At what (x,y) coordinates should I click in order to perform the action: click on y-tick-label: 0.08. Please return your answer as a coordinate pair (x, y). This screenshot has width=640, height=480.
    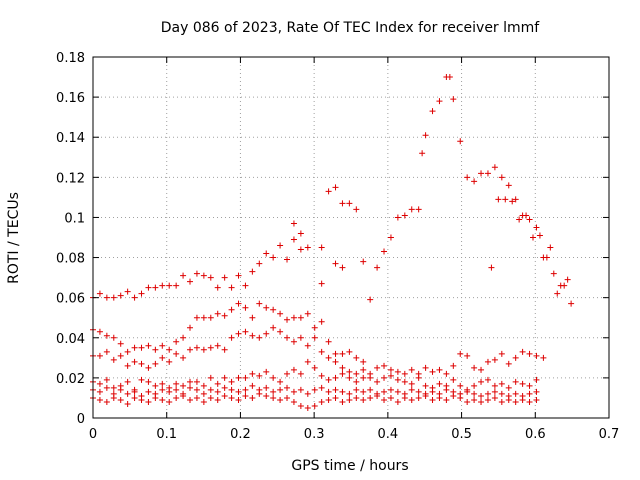
    Looking at the image, I should click on (70, 259).